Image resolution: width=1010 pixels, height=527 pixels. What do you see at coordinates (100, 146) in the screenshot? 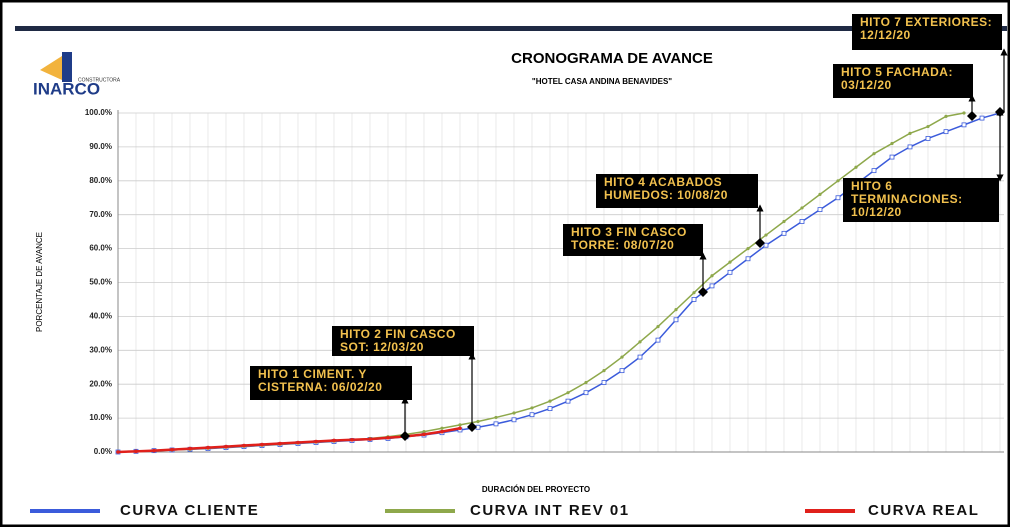
I see `y-tick-label: 90.0%` at bounding box center [100, 146].